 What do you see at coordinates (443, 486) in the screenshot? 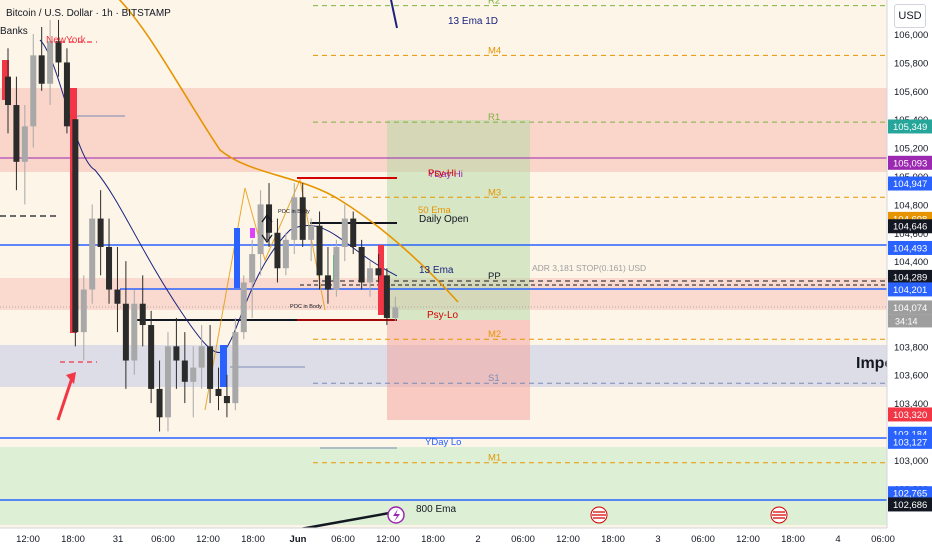
I see `demand-zone` at bounding box center [443, 486].